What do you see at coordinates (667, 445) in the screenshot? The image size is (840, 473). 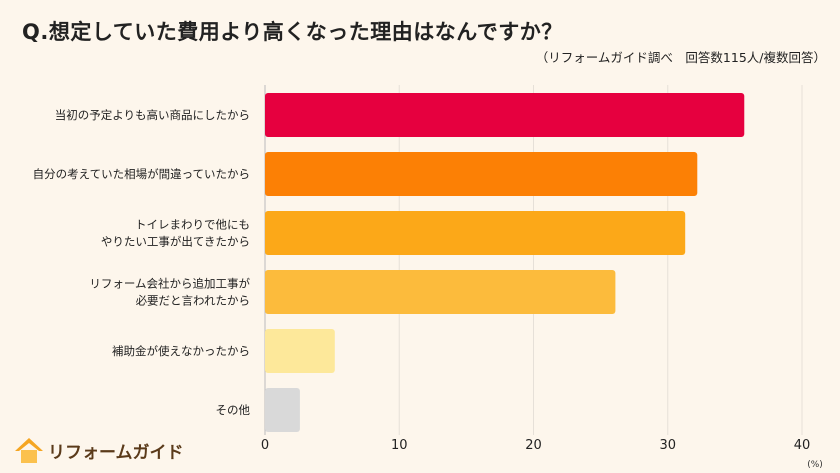 I see `x-tick-label: 30` at bounding box center [667, 445].